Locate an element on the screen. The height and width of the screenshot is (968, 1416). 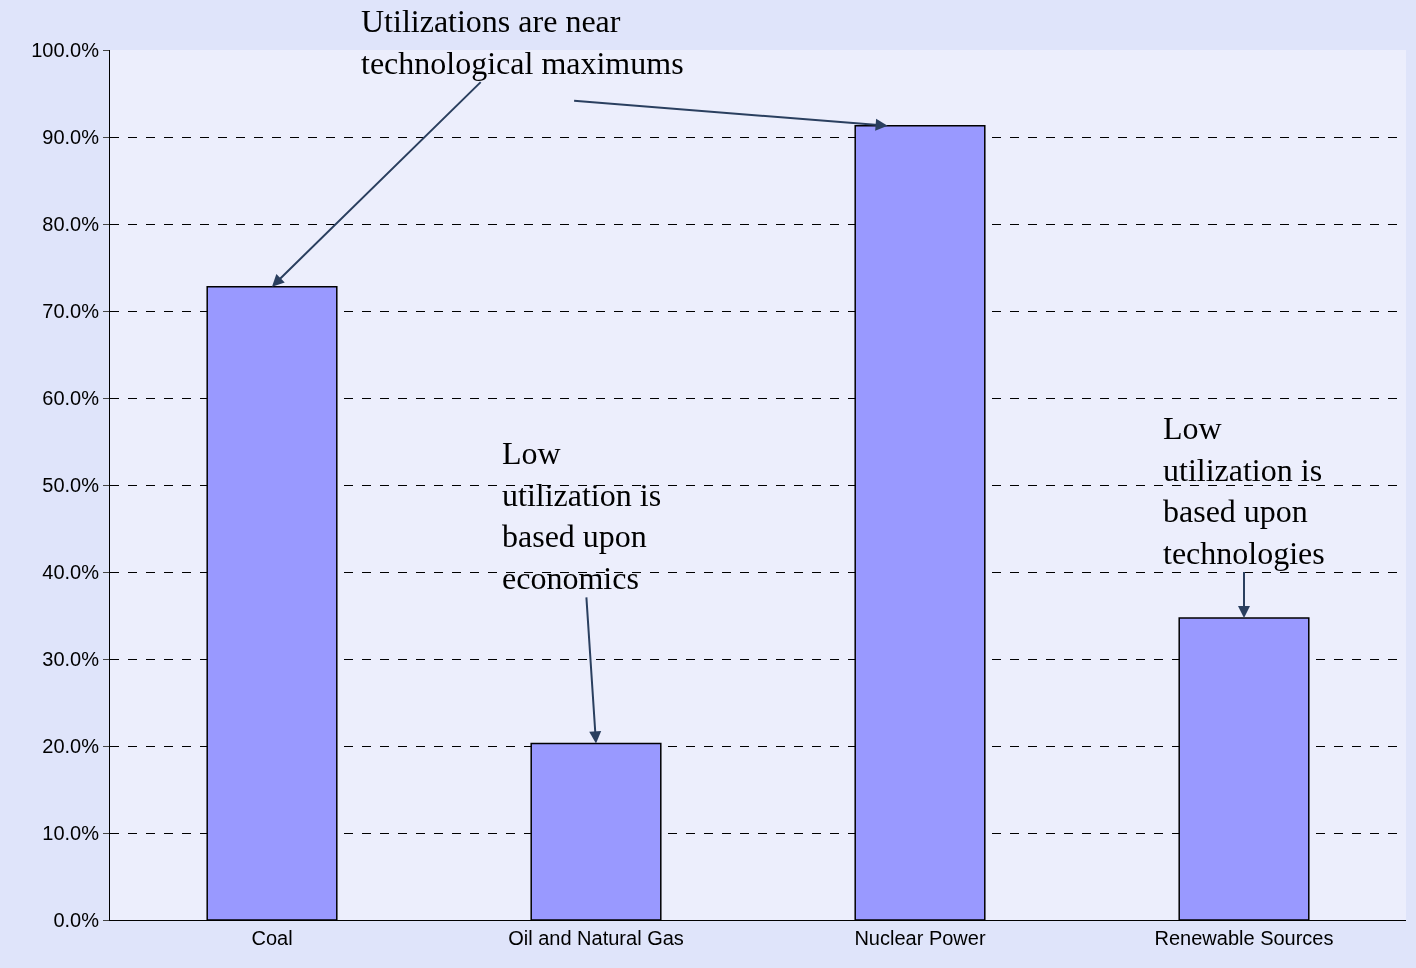
x-tick-label: Renewable Sources is located at coordinates (1244, 938).